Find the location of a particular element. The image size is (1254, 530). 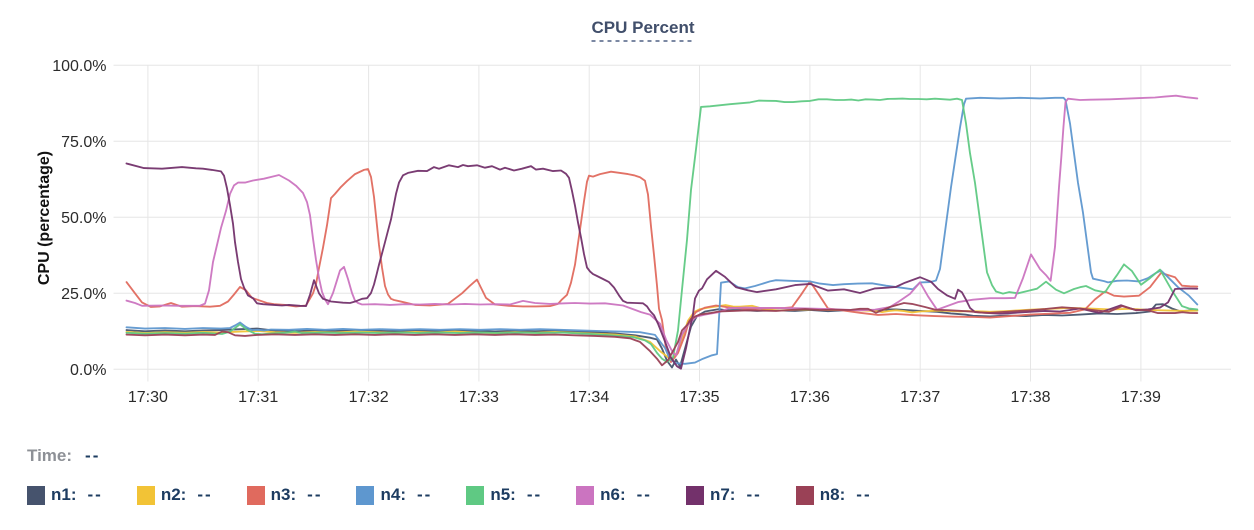

svg-text: 0.0% is located at coordinates (88, 370).